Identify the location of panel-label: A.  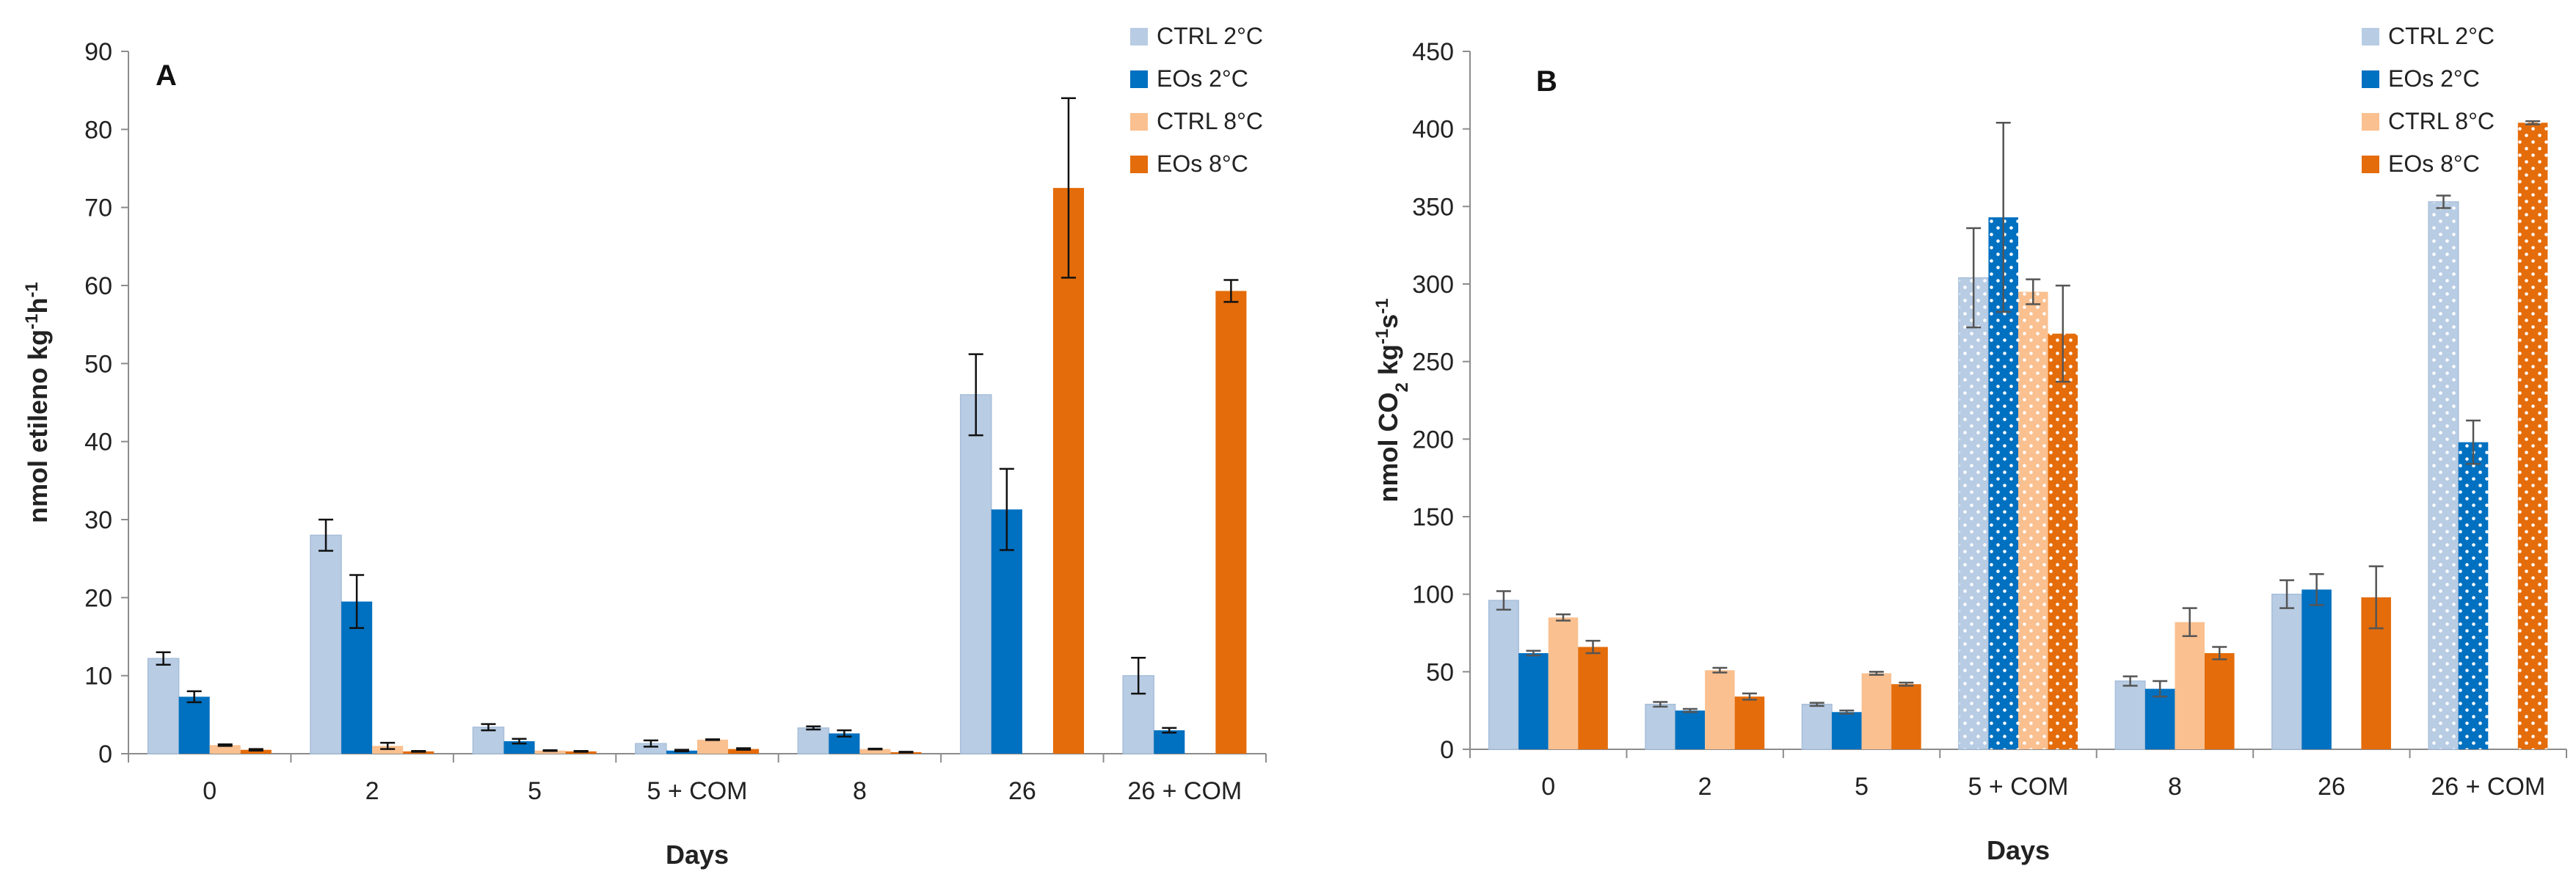
(166, 76).